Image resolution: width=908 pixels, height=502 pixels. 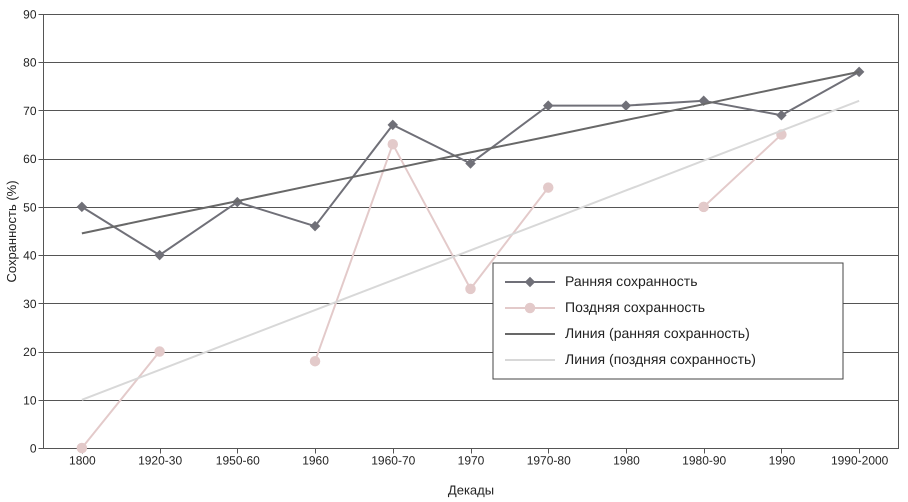 What do you see at coordinates (30, 207) in the screenshot?
I see `y-tick-label: 50` at bounding box center [30, 207].